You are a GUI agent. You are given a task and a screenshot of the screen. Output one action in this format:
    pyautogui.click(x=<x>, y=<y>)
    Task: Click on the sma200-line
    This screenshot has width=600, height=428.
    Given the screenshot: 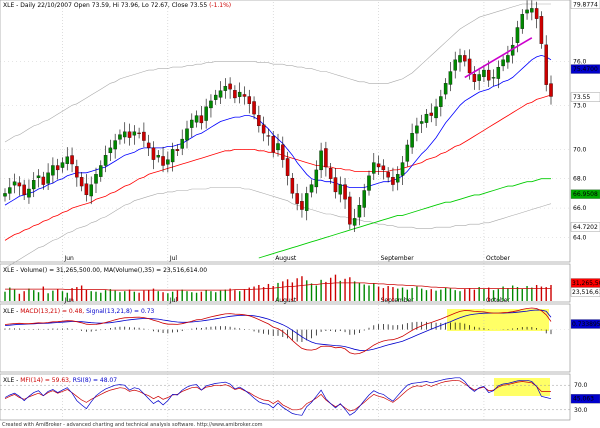 What is the action you would take?
    pyautogui.click(x=404, y=218)
    